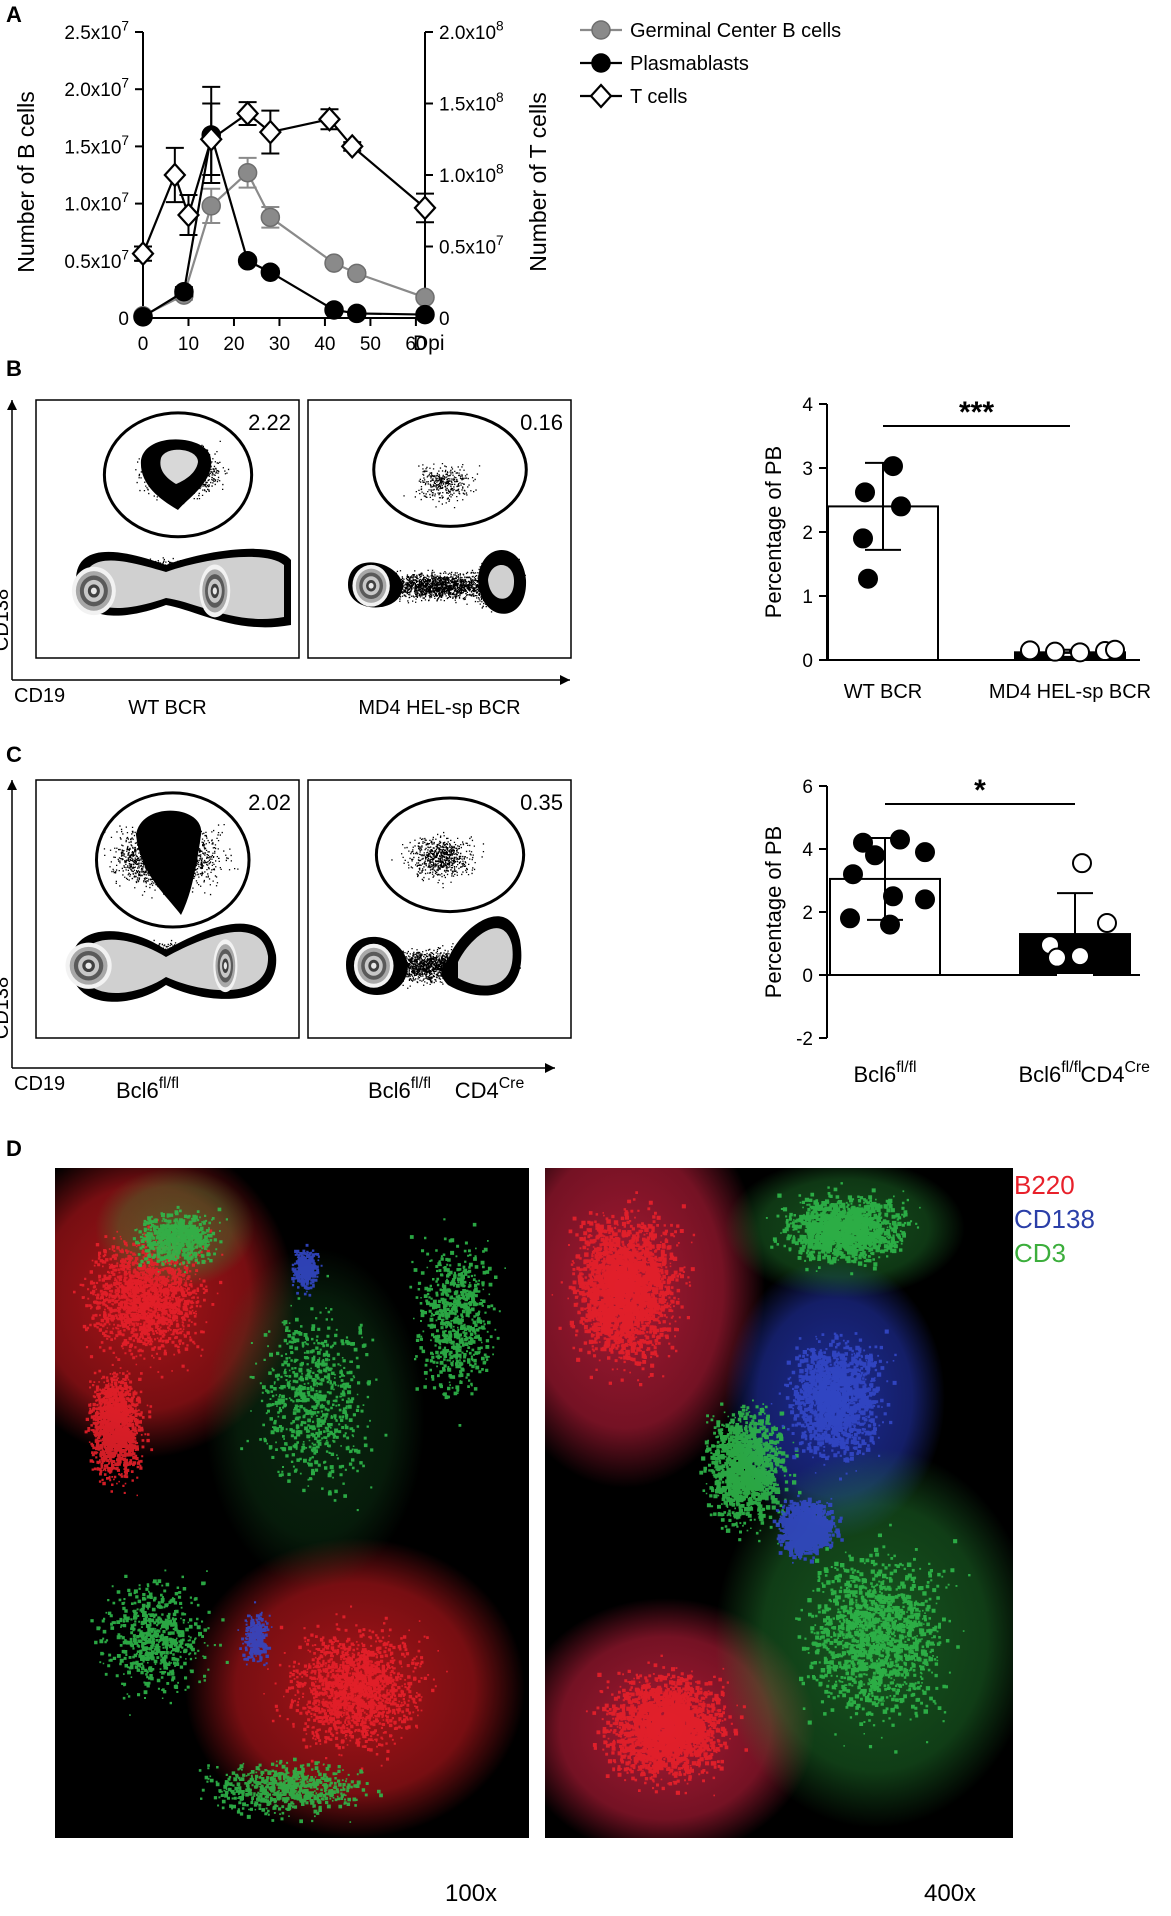 The height and width of the screenshot is (1916, 1171). Describe the element at coordinates (976, 412) in the screenshot. I see `significance-stars: ***` at that location.